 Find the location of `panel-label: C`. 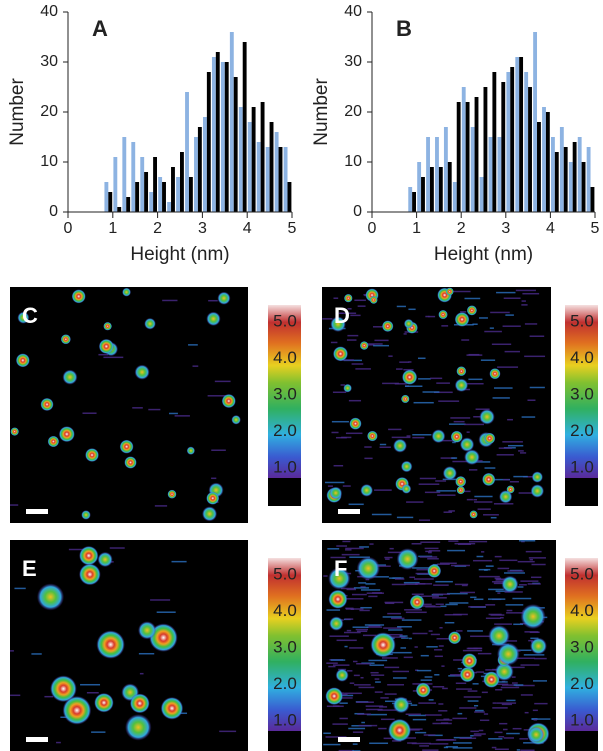

panel-label: C is located at coordinates (30, 315).